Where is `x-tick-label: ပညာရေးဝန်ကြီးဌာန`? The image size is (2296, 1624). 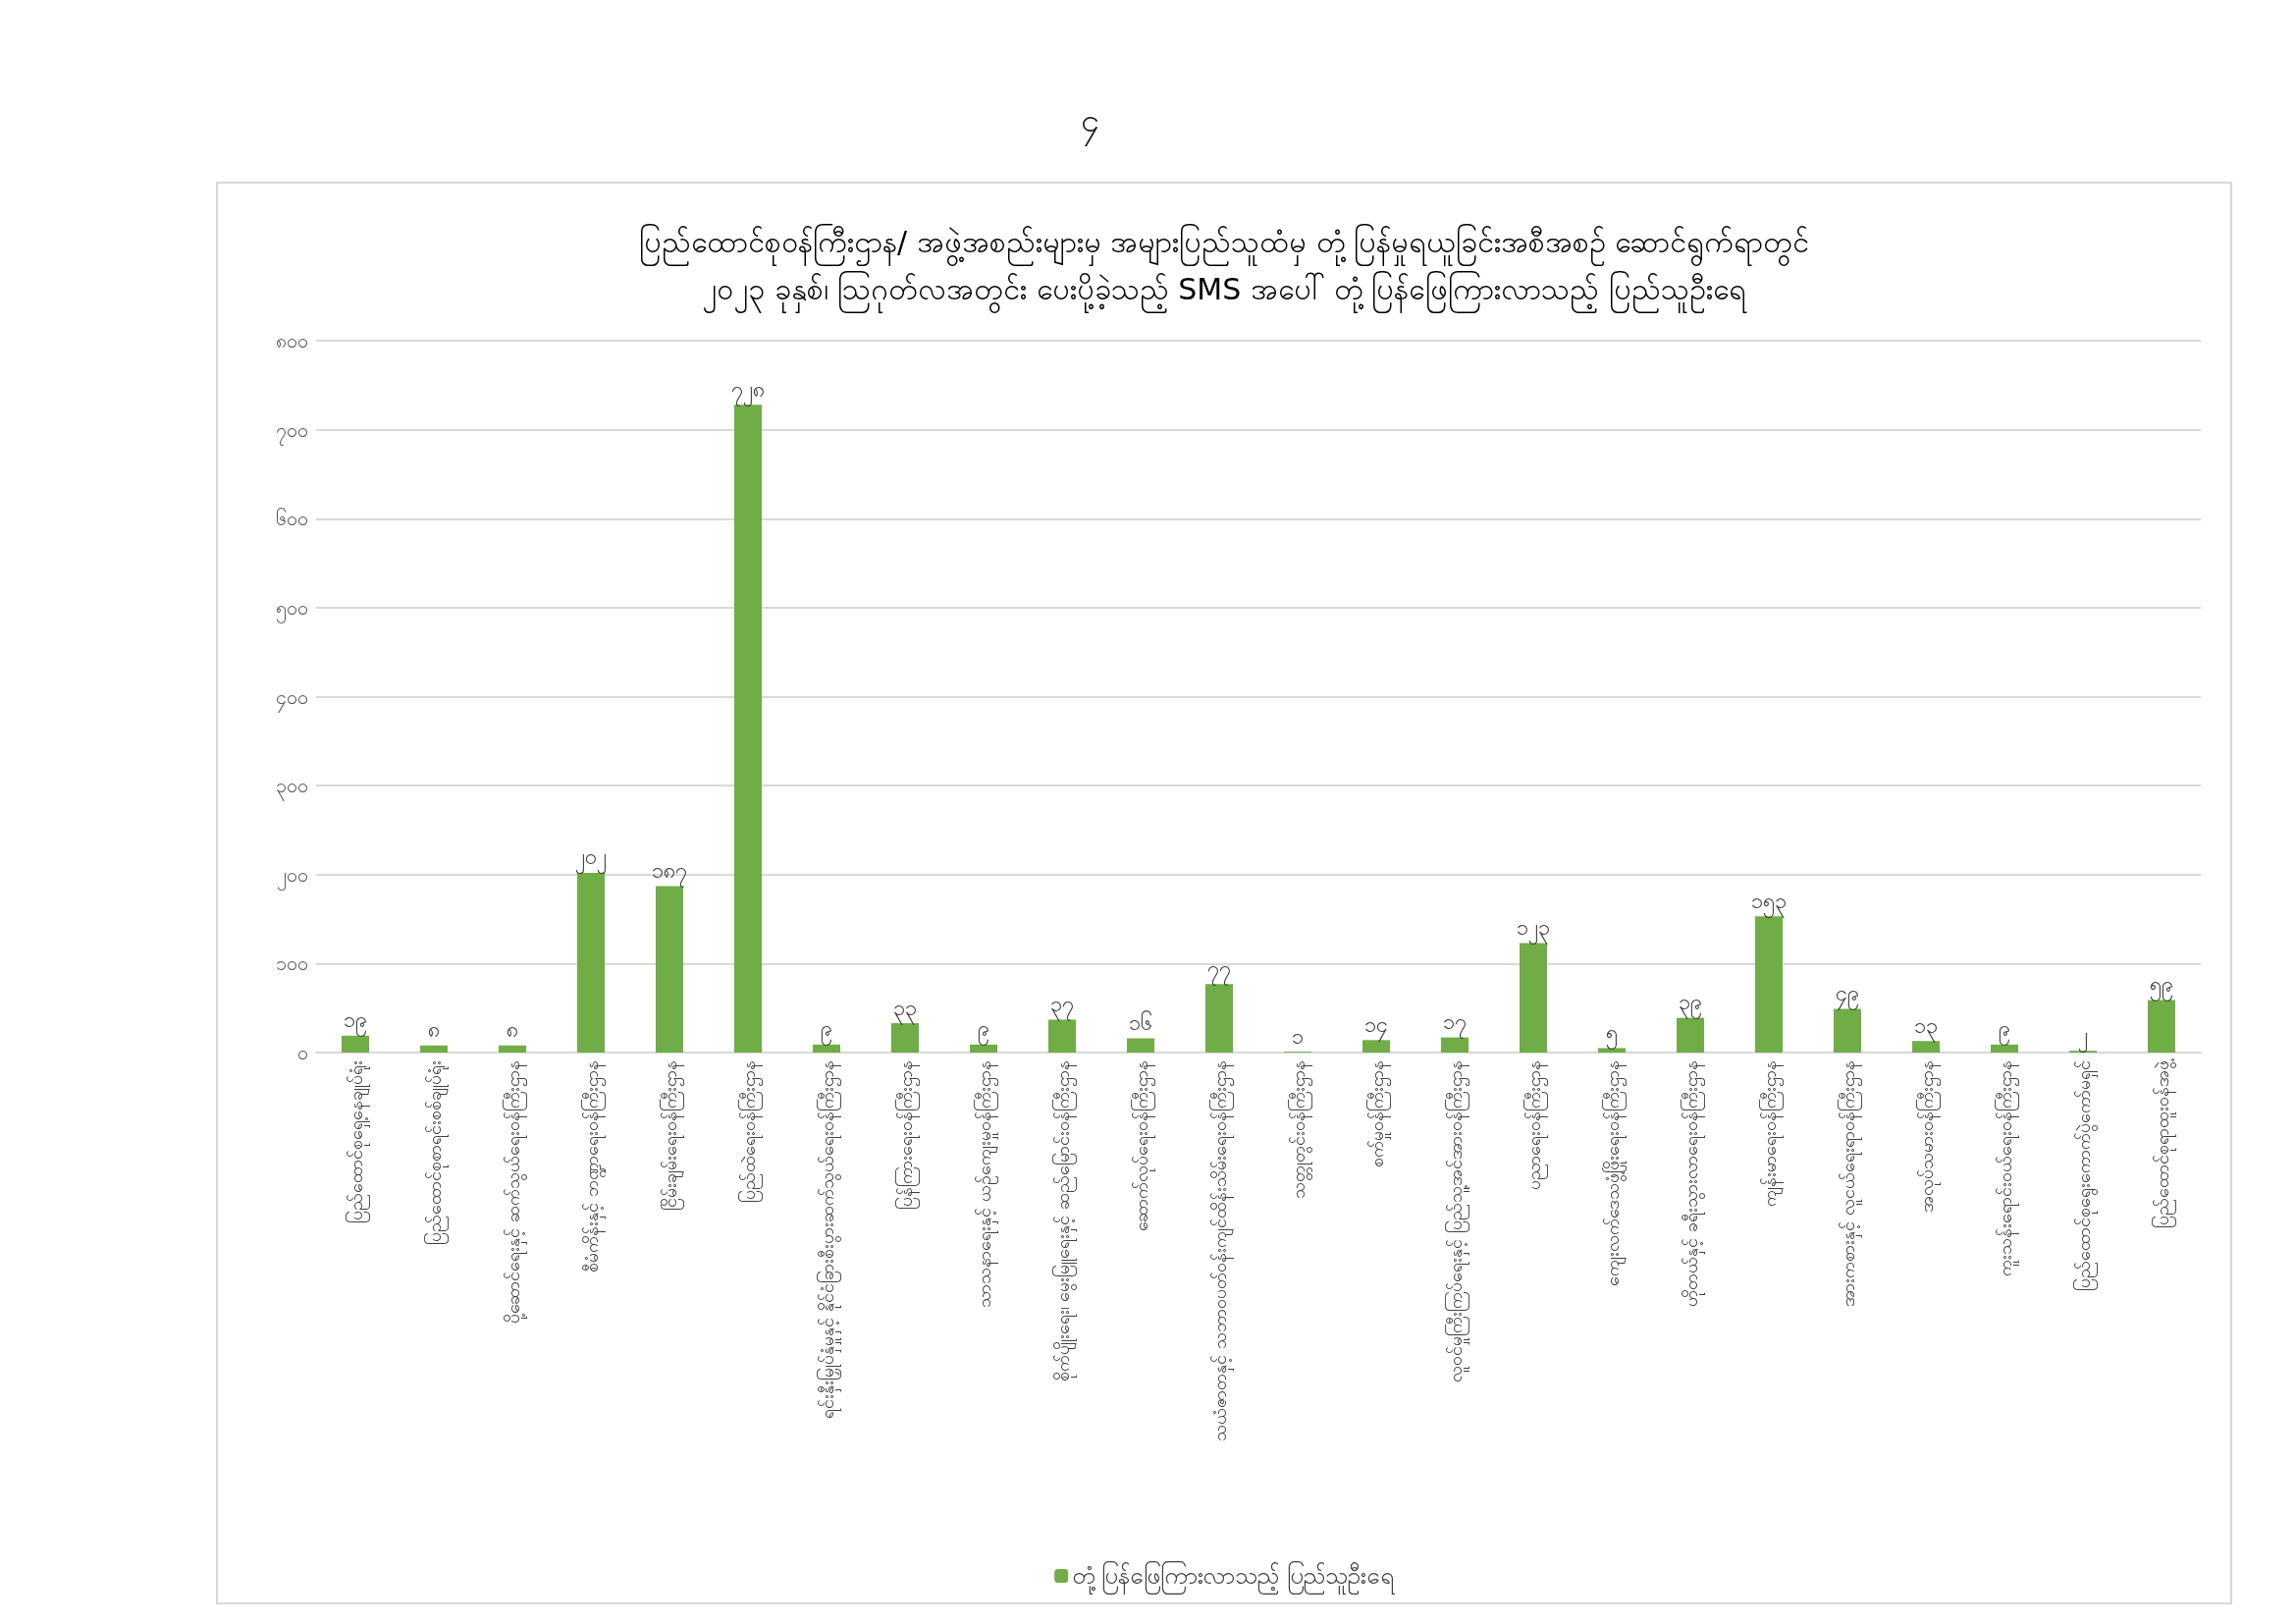 x-tick-label: ပညာရေးဝန်ကြီးဌာန is located at coordinates (1535, 1125).